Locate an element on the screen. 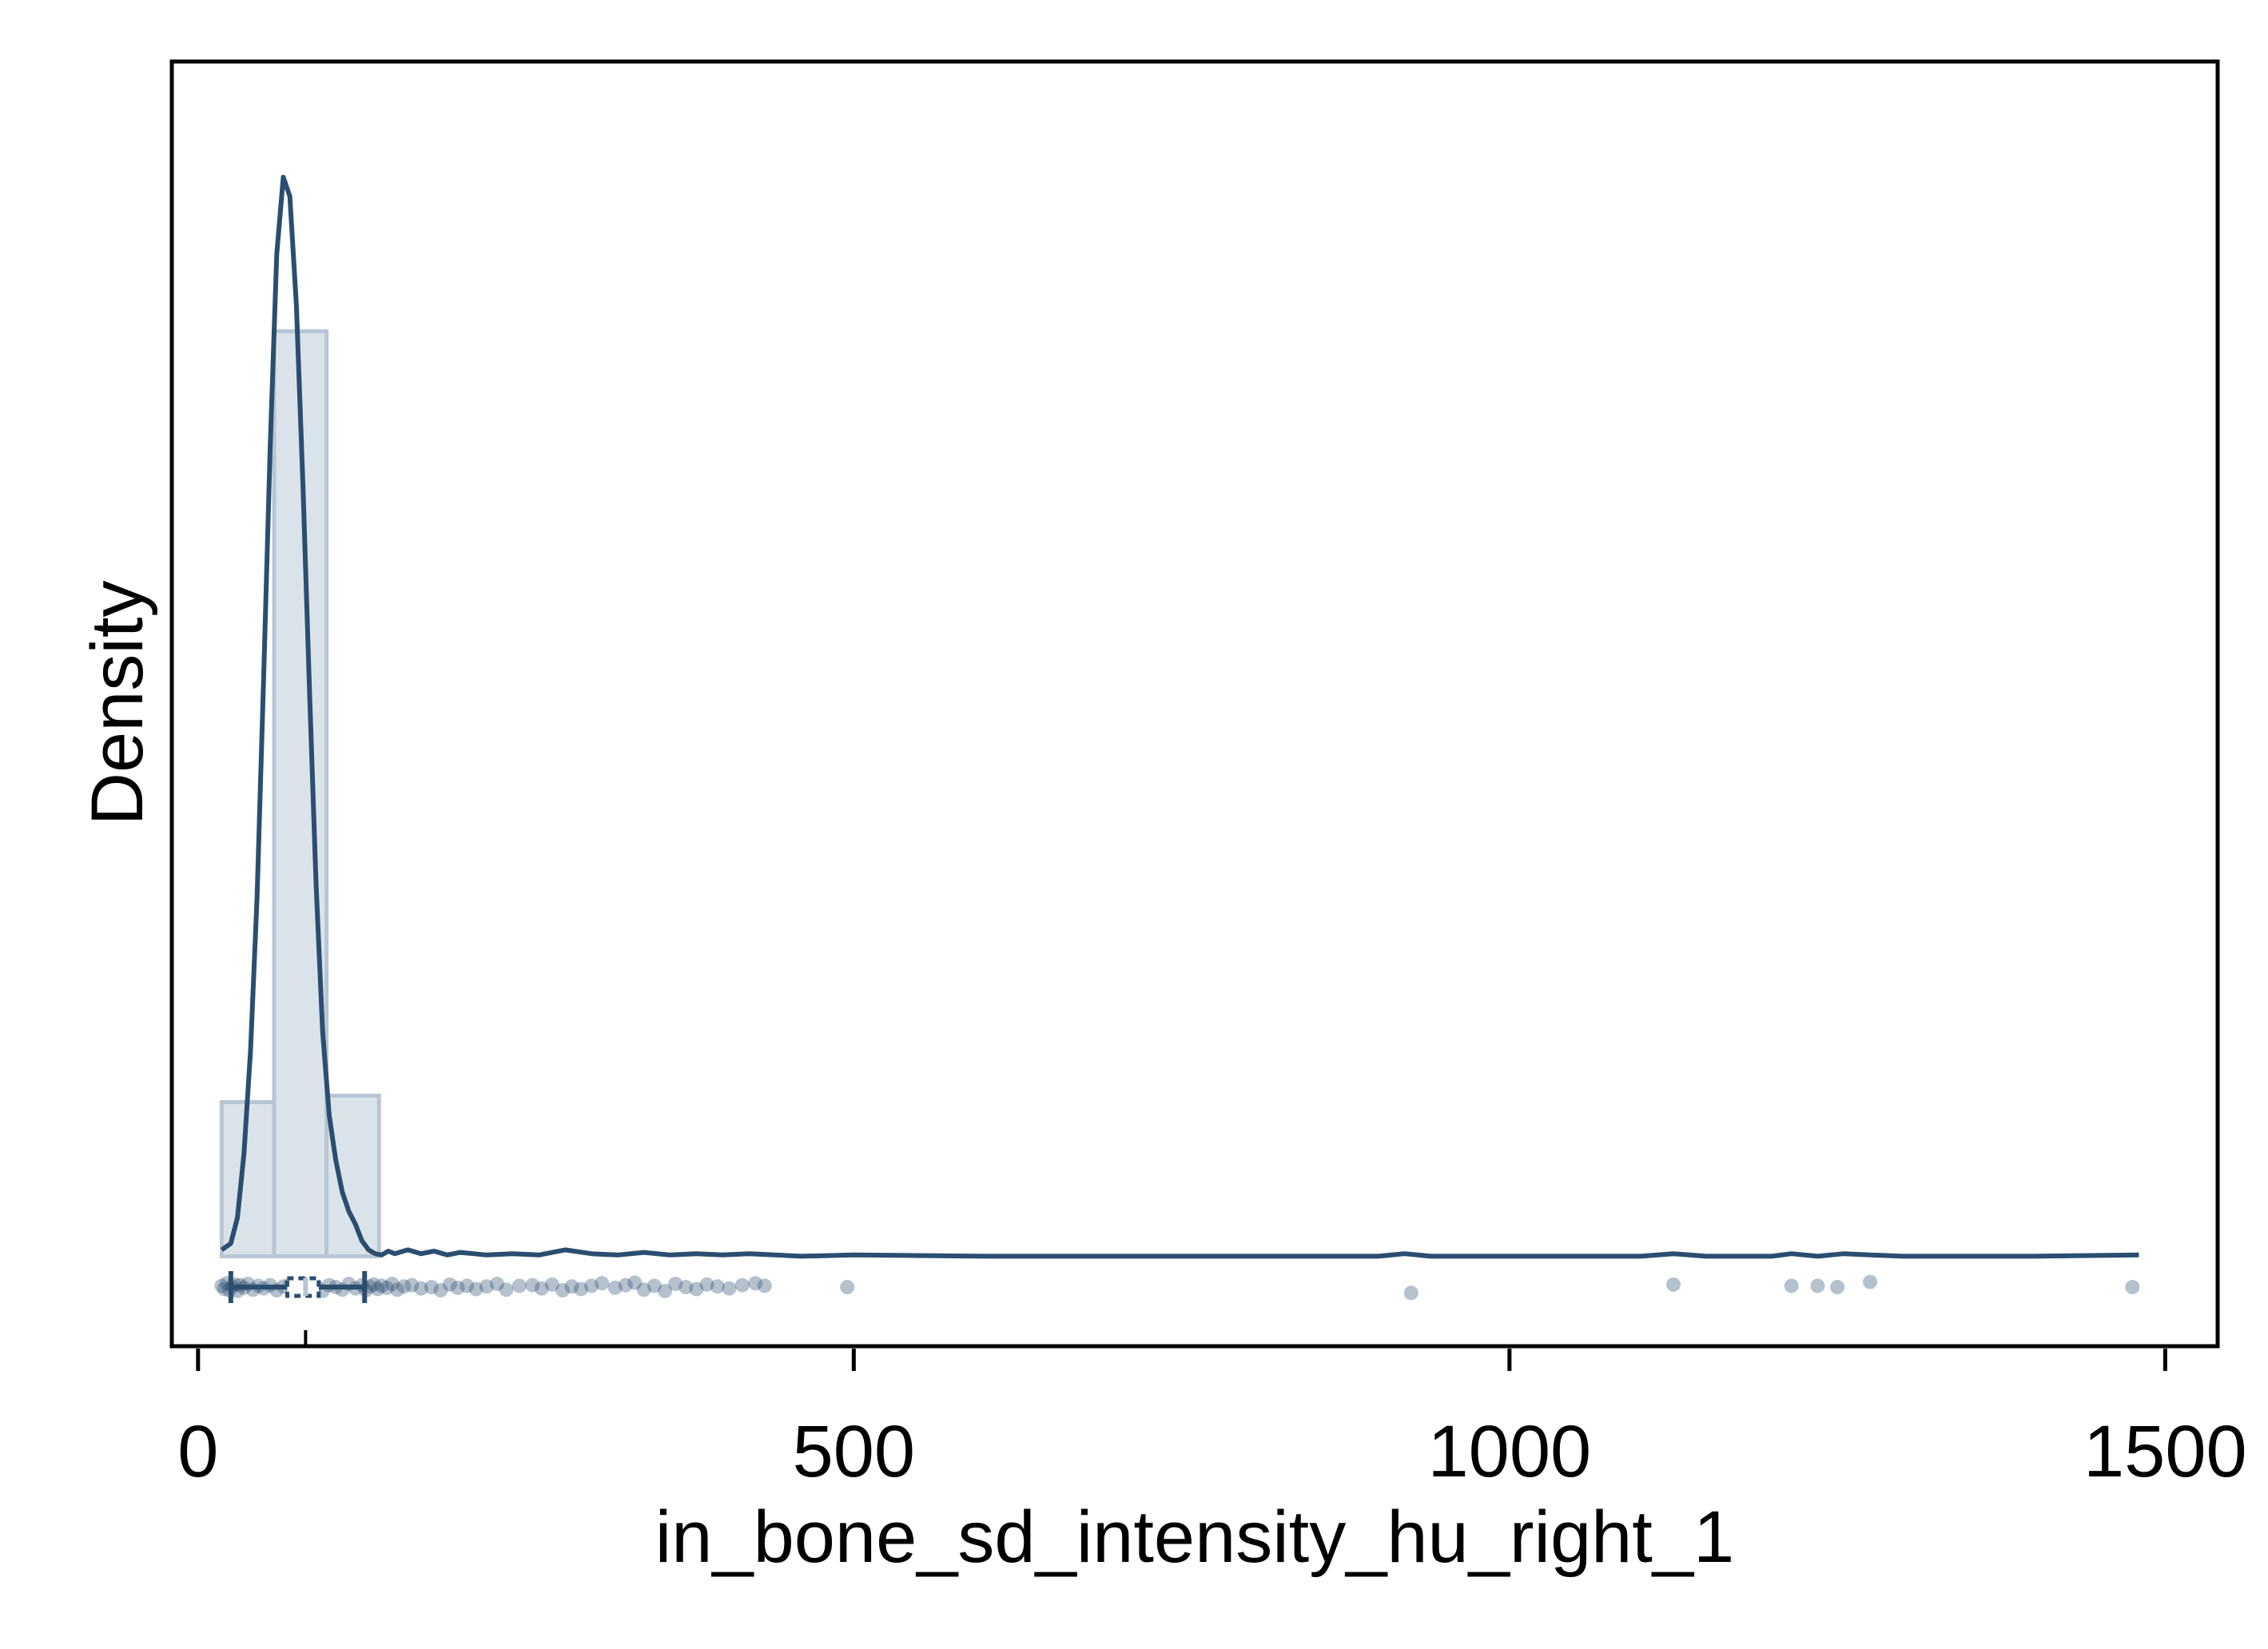 This screenshot has width=2268, height=1649. x-tick-label: 500 is located at coordinates (855, 1451).